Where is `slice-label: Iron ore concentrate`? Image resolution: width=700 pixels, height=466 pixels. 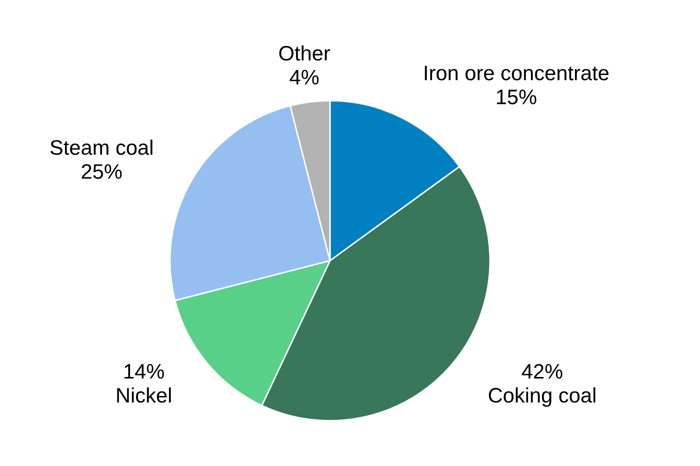
slice-label: Iron ore concentrate is located at coordinates (516, 73).